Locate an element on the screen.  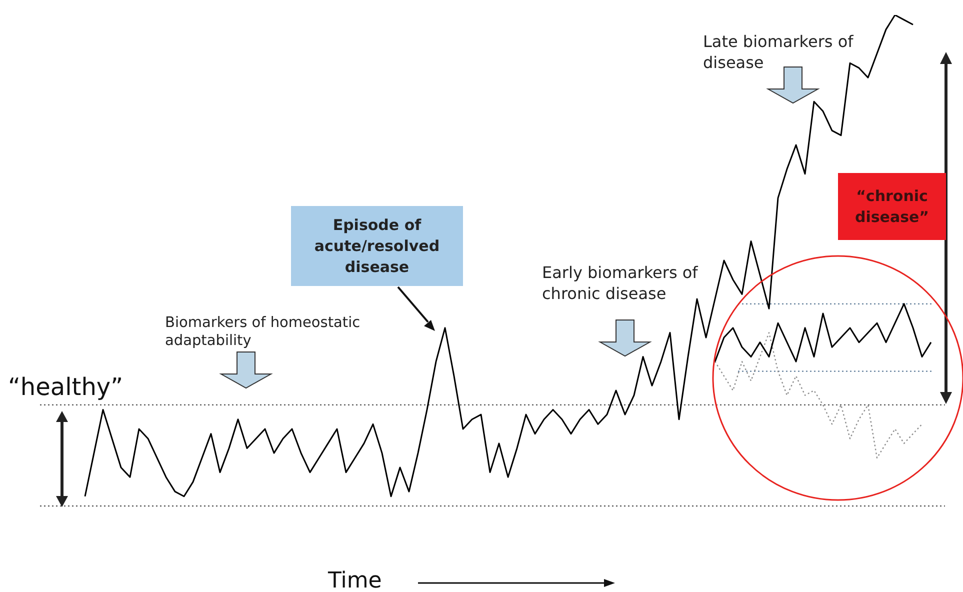
x-axis-title: Time is located at coordinates (354, 580).